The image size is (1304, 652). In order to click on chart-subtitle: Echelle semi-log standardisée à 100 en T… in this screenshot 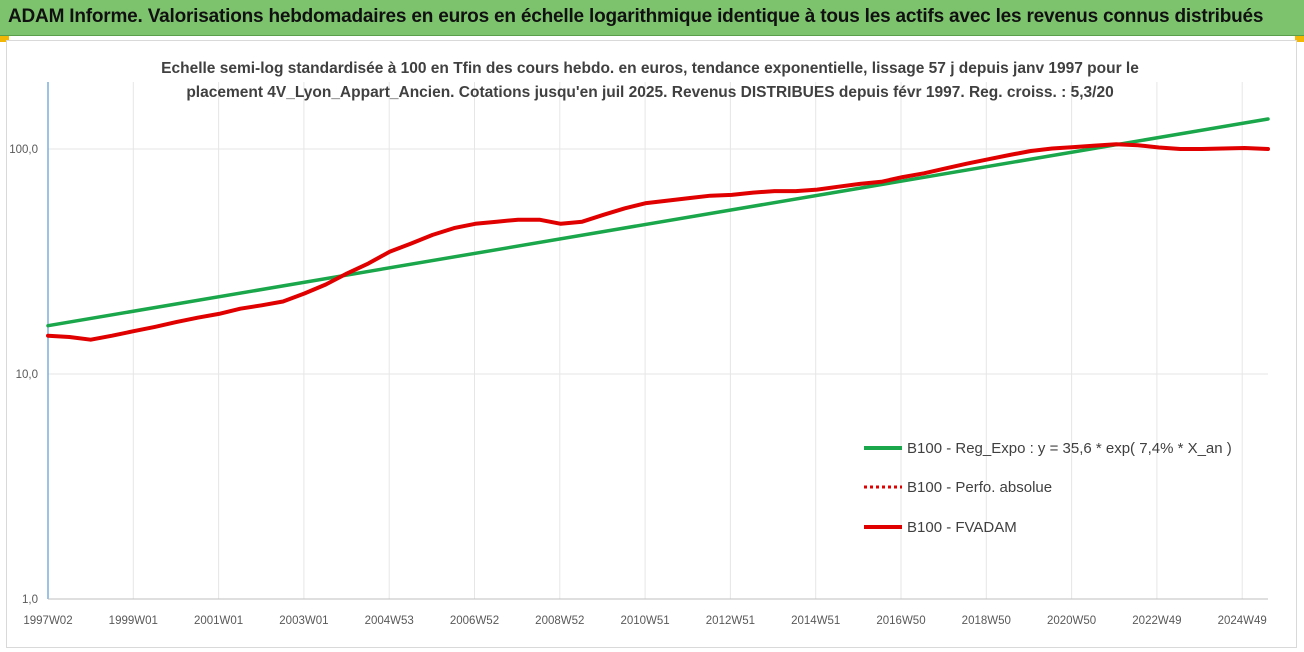, I will do `click(650, 80)`.